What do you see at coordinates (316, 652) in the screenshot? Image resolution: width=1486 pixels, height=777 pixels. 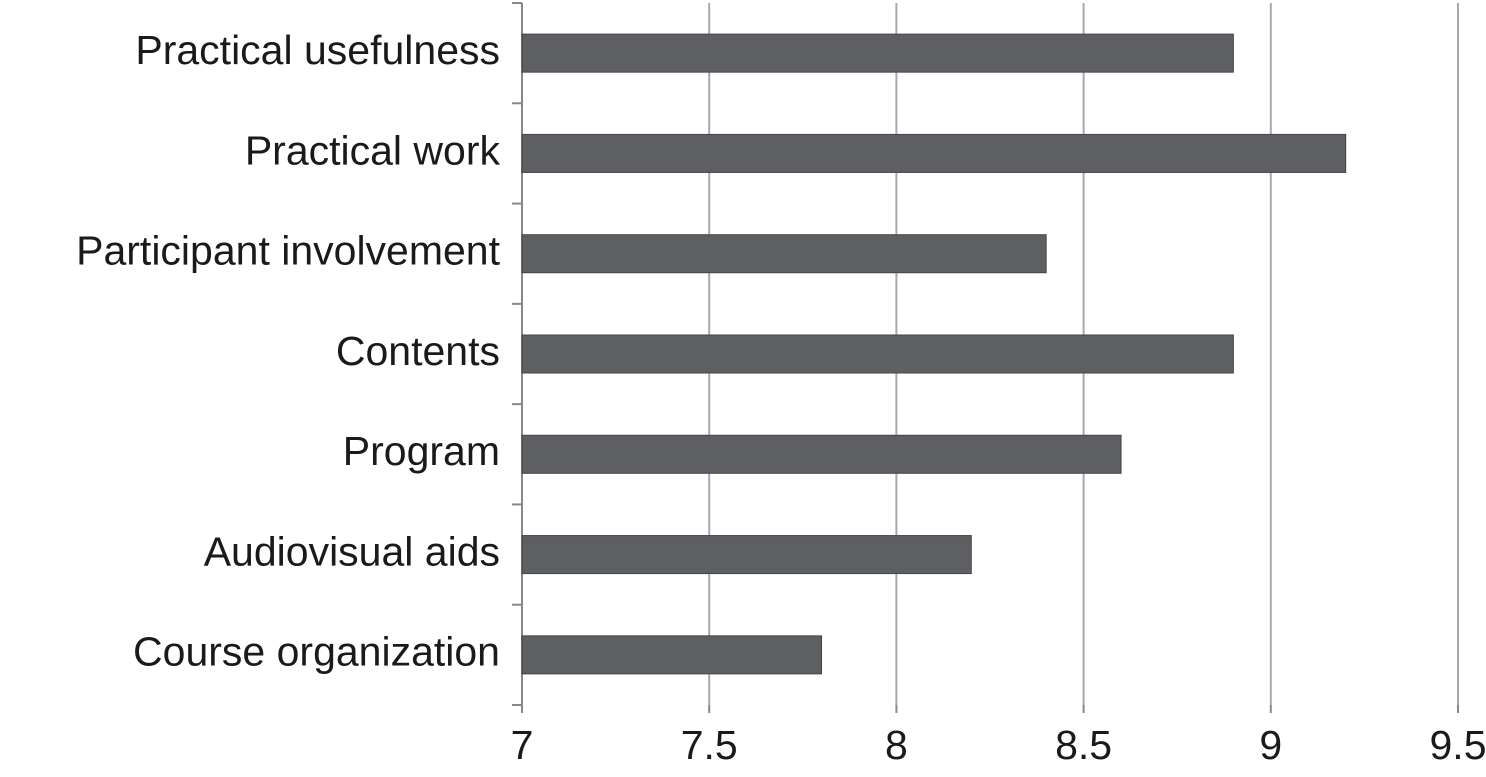 I see `y-tick-label: Course organization` at bounding box center [316, 652].